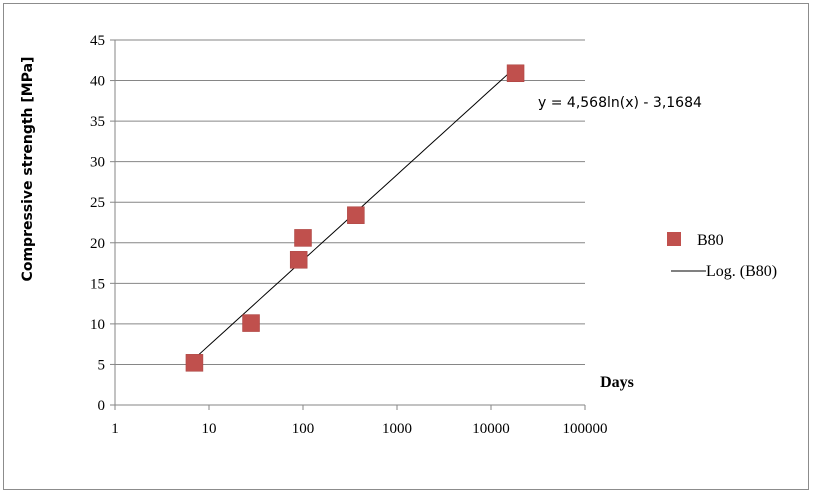 The width and height of the screenshot is (814, 495). What do you see at coordinates (97, 163) in the screenshot?
I see `y-tick-label: 30` at bounding box center [97, 163].